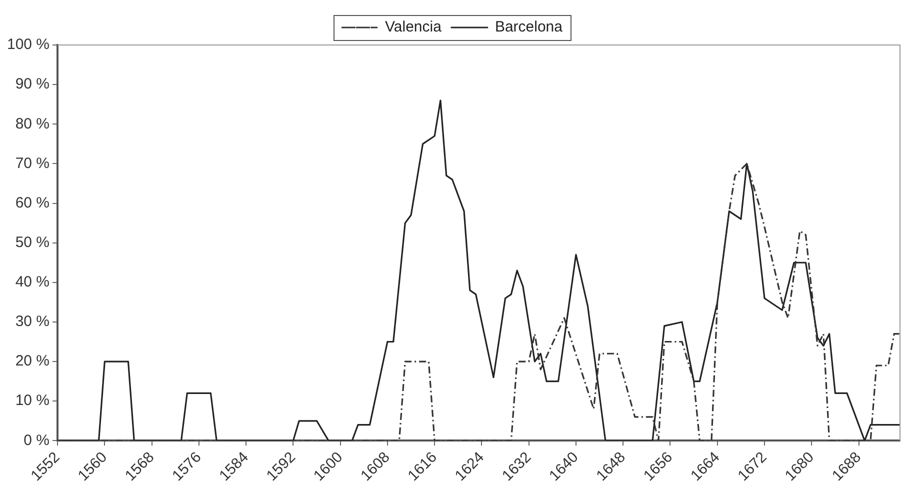 The height and width of the screenshot is (492, 903). What do you see at coordinates (413, 27) in the screenshot?
I see `legend-label: Valencia` at bounding box center [413, 27].